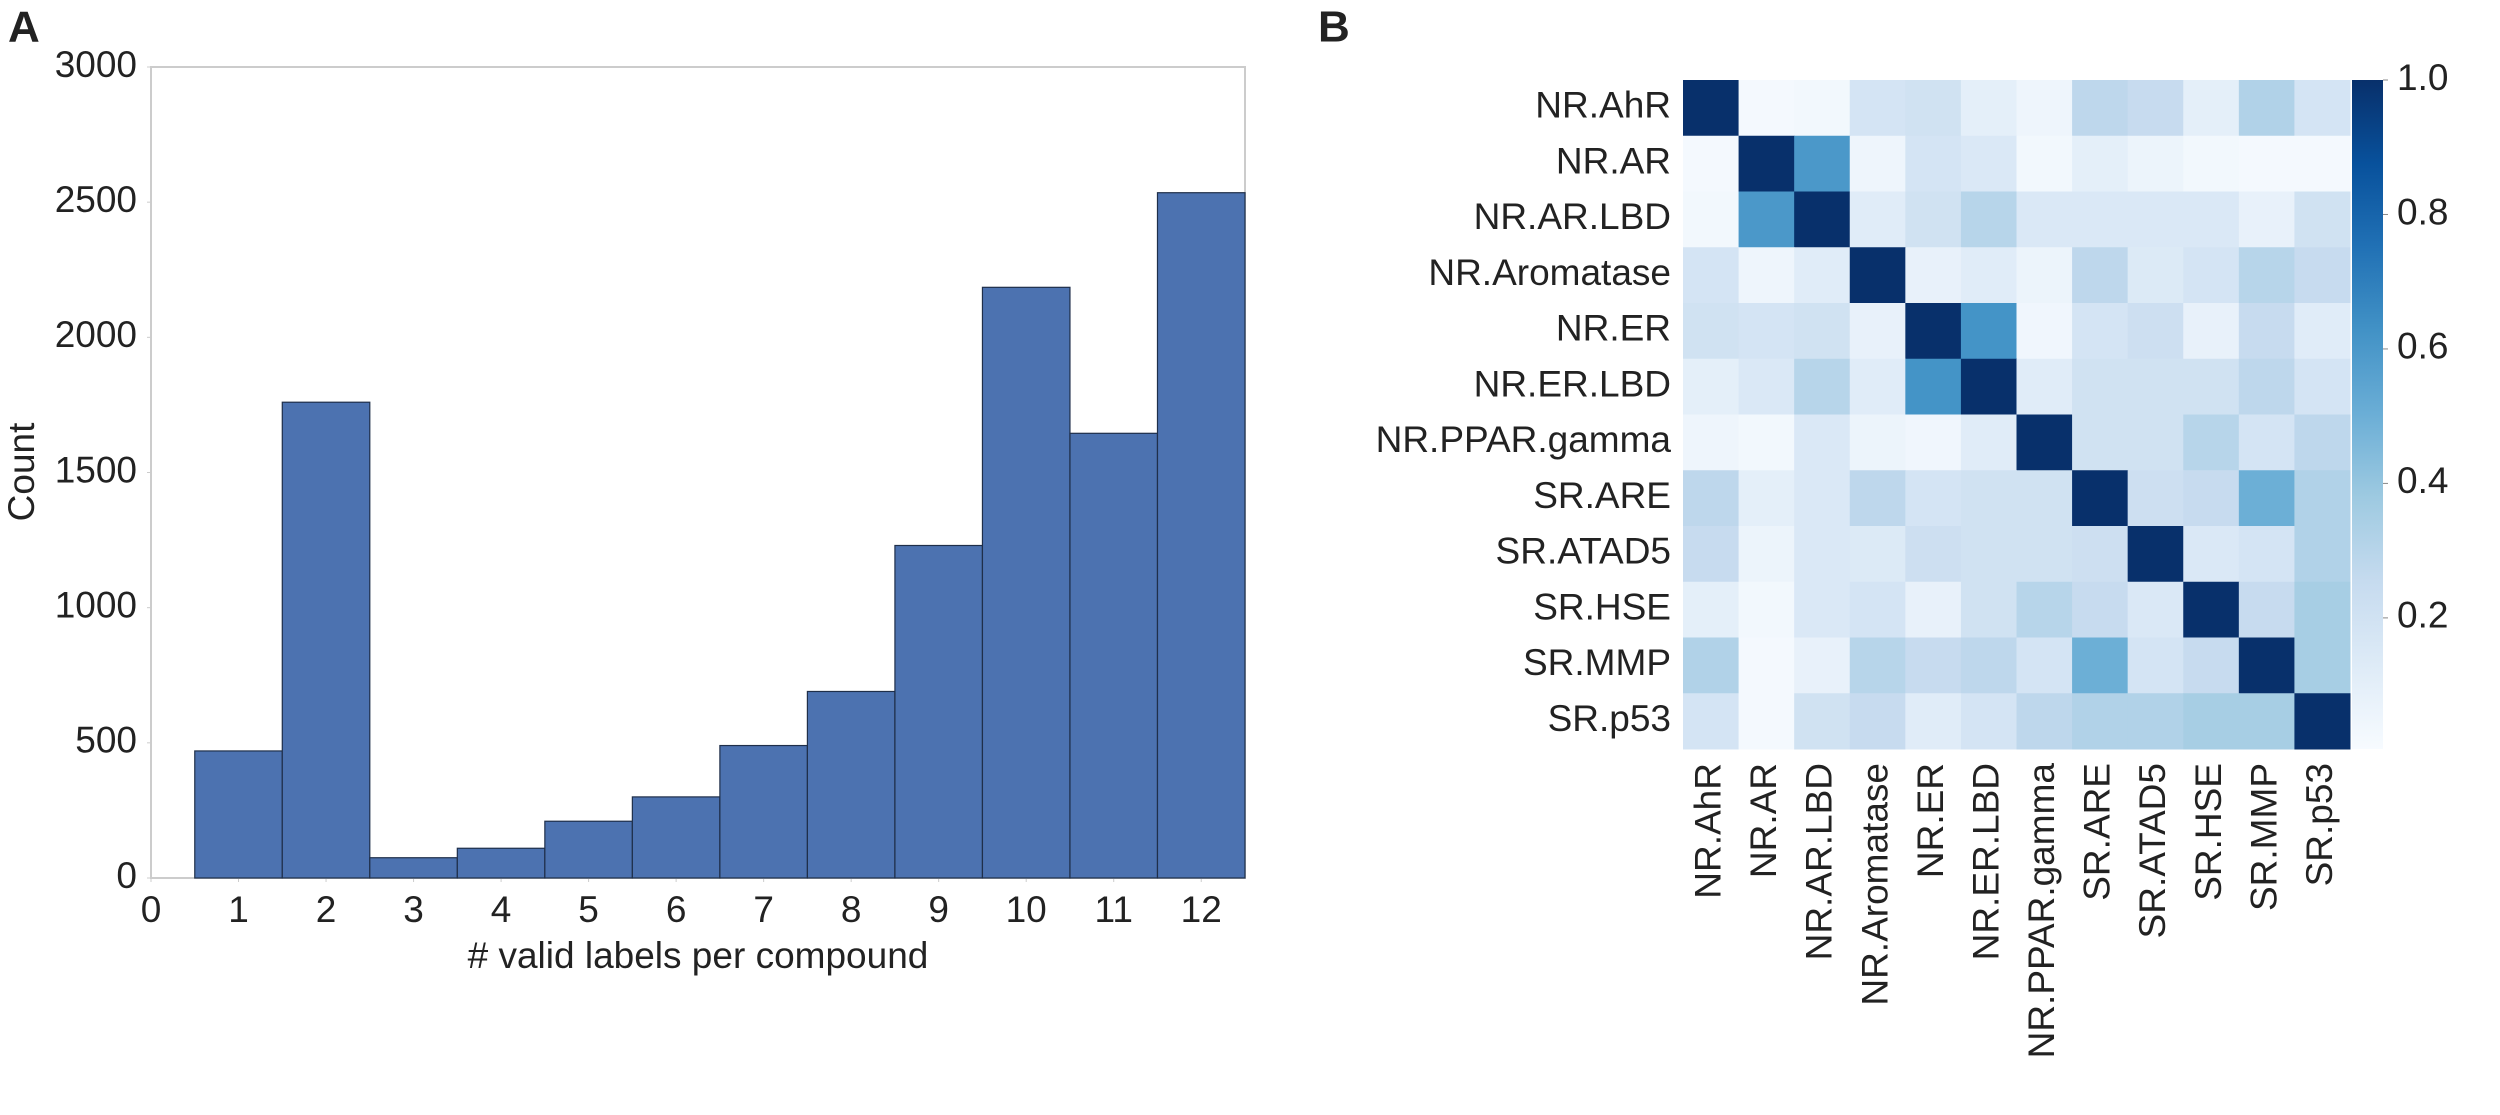 Image resolution: width=2500 pixels, height=1115 pixels. Describe the element at coordinates (2367, 414) in the screenshot. I see `colorbar` at that location.